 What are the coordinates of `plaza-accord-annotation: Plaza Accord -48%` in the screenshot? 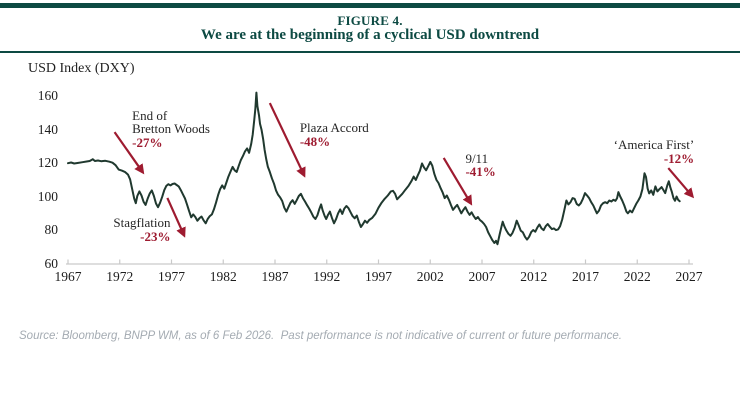 It's located at (334, 134).